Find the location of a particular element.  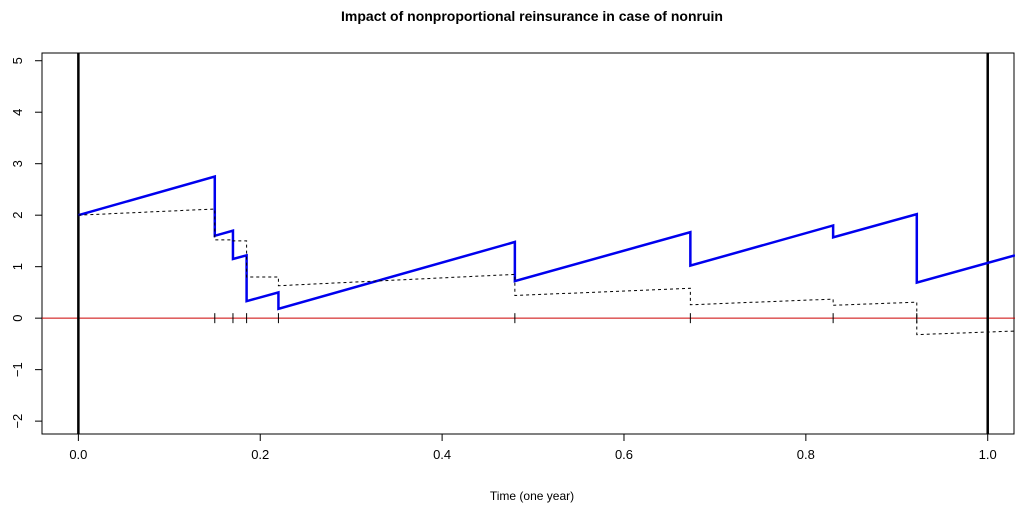

x-tick-label: 0.8 is located at coordinates (806, 454).